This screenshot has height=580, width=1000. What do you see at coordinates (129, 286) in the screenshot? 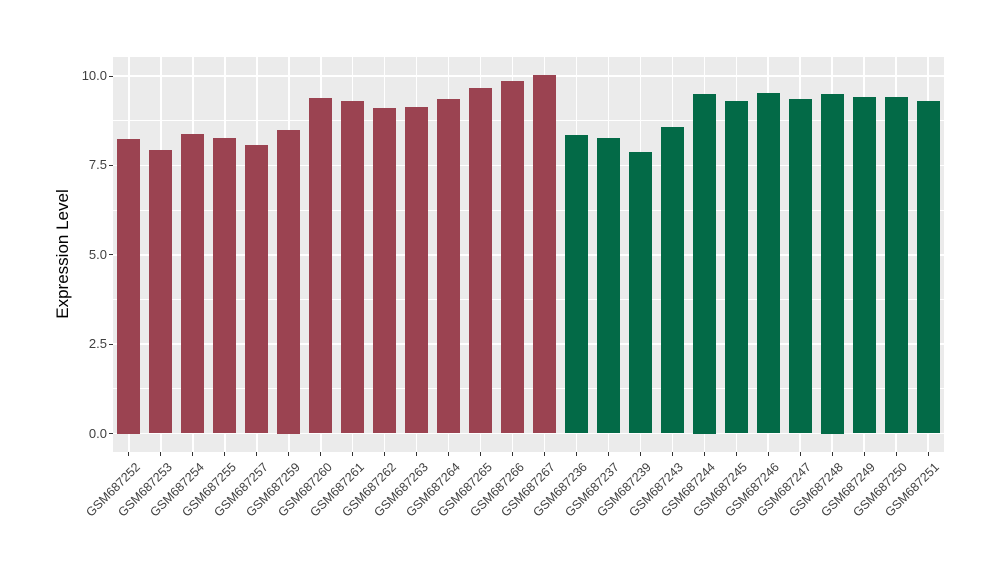
I see `bar-GSM687252` at bounding box center [129, 286].